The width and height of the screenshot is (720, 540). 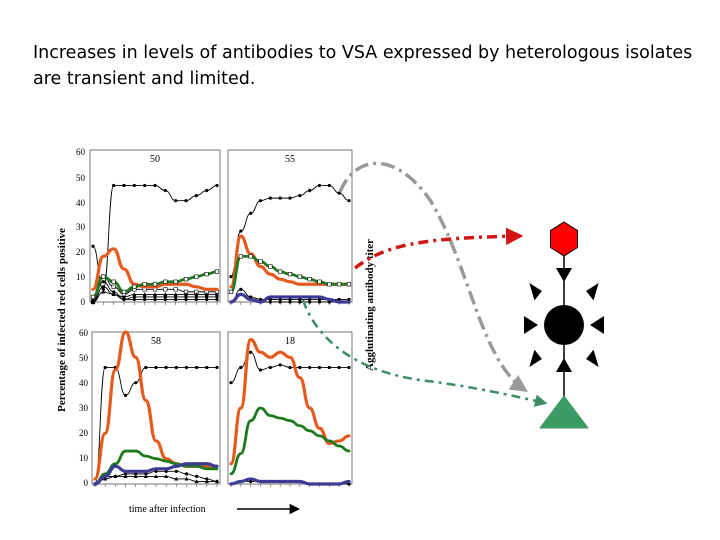 I want to click on antibody-diagram, so click(x=564, y=325).